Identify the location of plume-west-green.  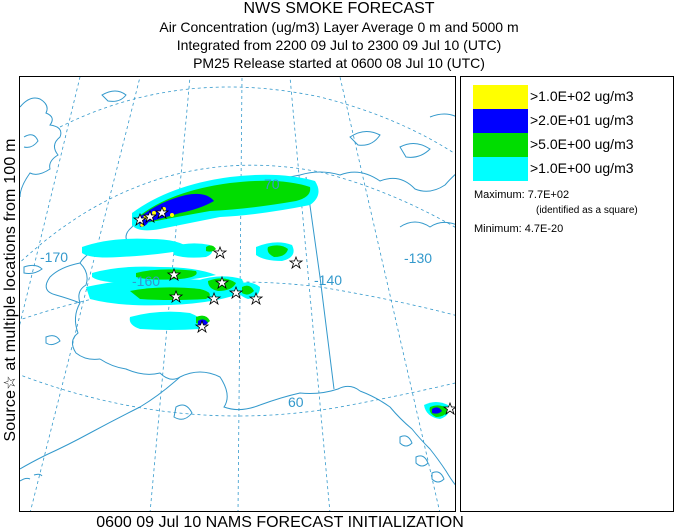
(166, 274).